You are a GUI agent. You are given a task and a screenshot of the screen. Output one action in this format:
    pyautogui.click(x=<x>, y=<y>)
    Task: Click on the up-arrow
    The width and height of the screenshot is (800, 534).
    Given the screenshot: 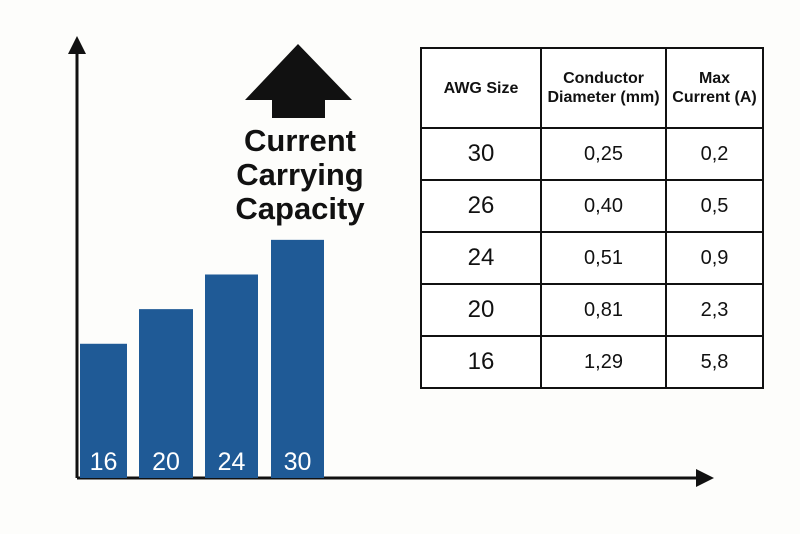 What is the action you would take?
    pyautogui.click(x=298, y=81)
    